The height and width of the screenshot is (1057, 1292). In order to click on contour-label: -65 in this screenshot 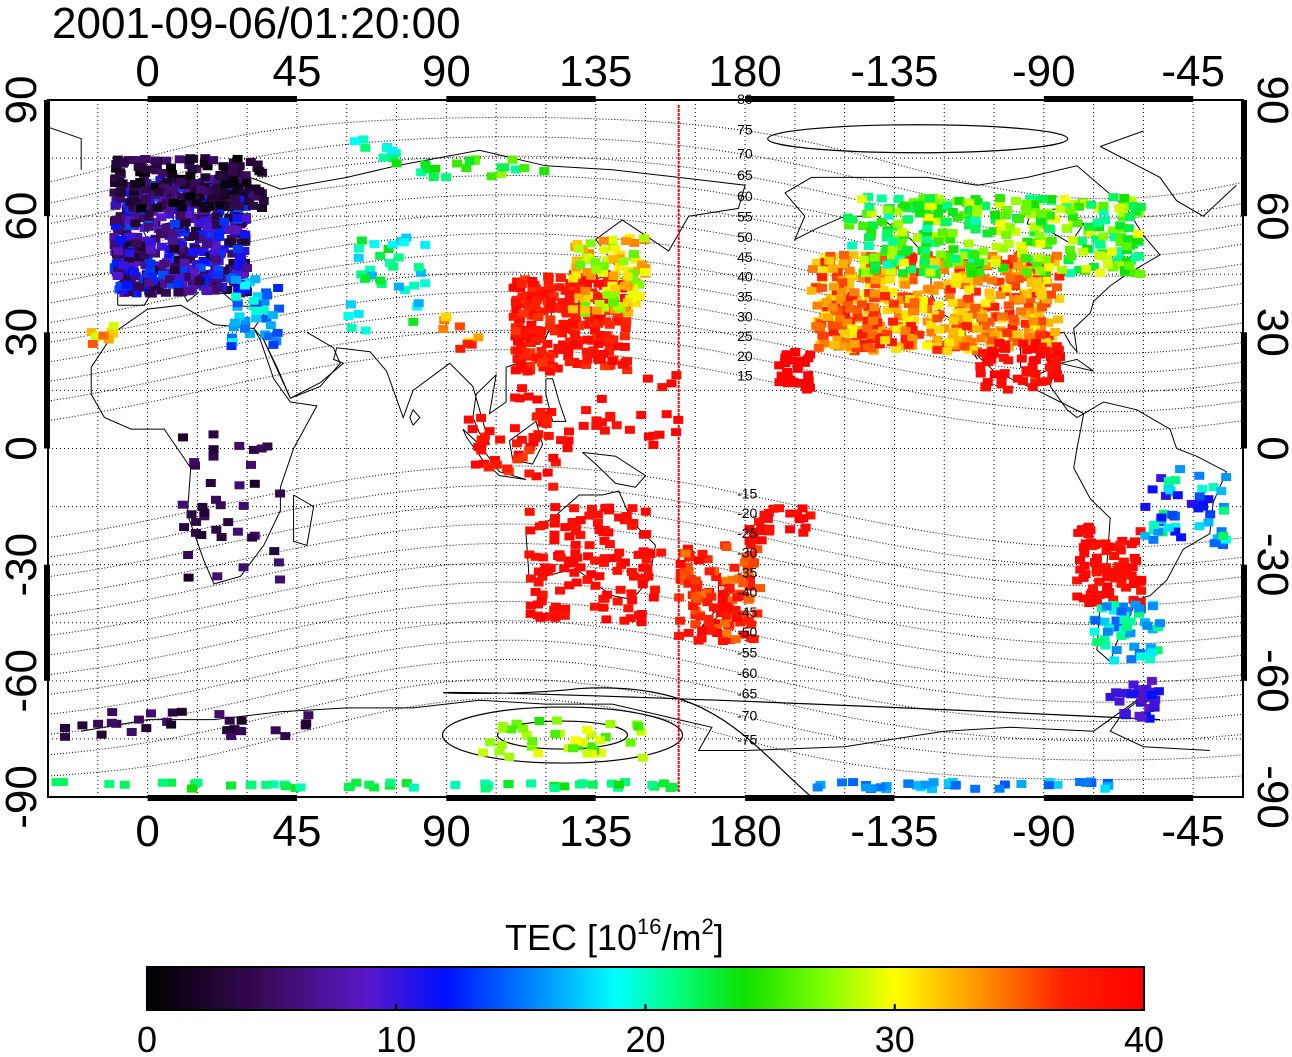, I will do `click(747, 694)`.